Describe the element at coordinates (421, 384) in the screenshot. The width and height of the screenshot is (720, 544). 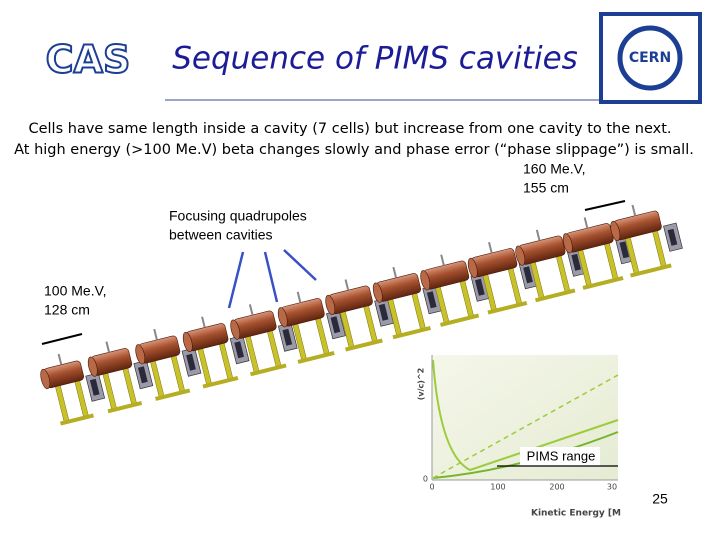
I see `y-axis-label: (v/c)^2` at that location.